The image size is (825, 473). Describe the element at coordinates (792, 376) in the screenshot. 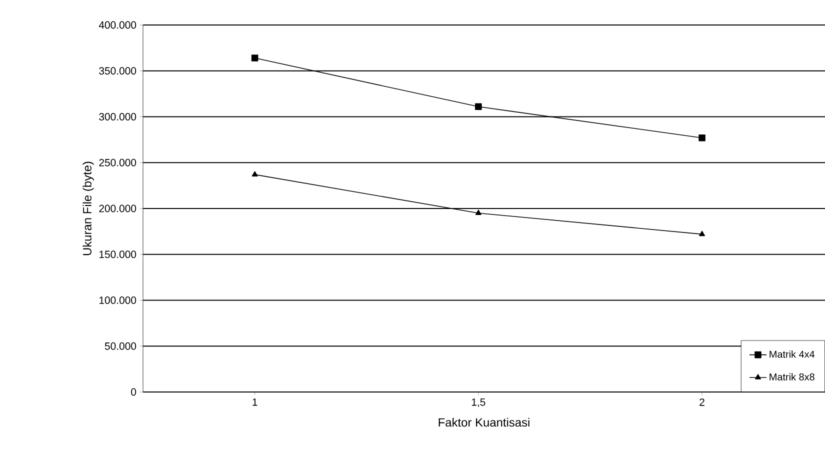

I see `legend-label: Matrik 8x8` at that location.